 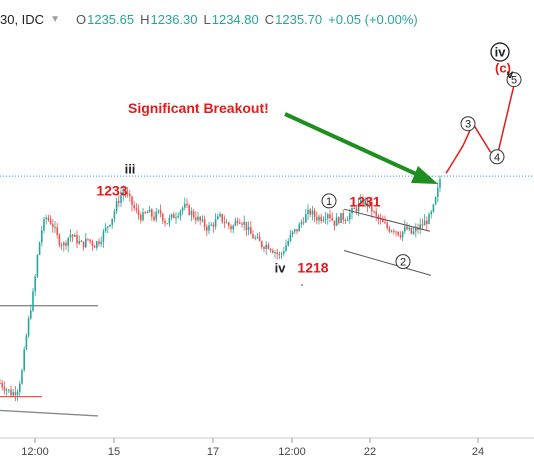 I want to click on wave-number: 4, so click(x=497, y=158).